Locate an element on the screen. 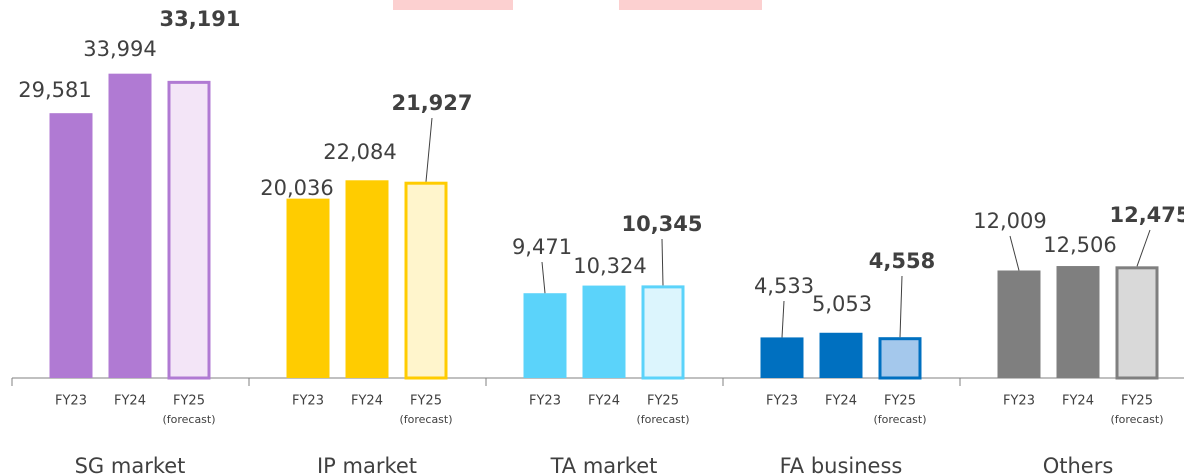  value-label: 20,036 is located at coordinates (296, 188).